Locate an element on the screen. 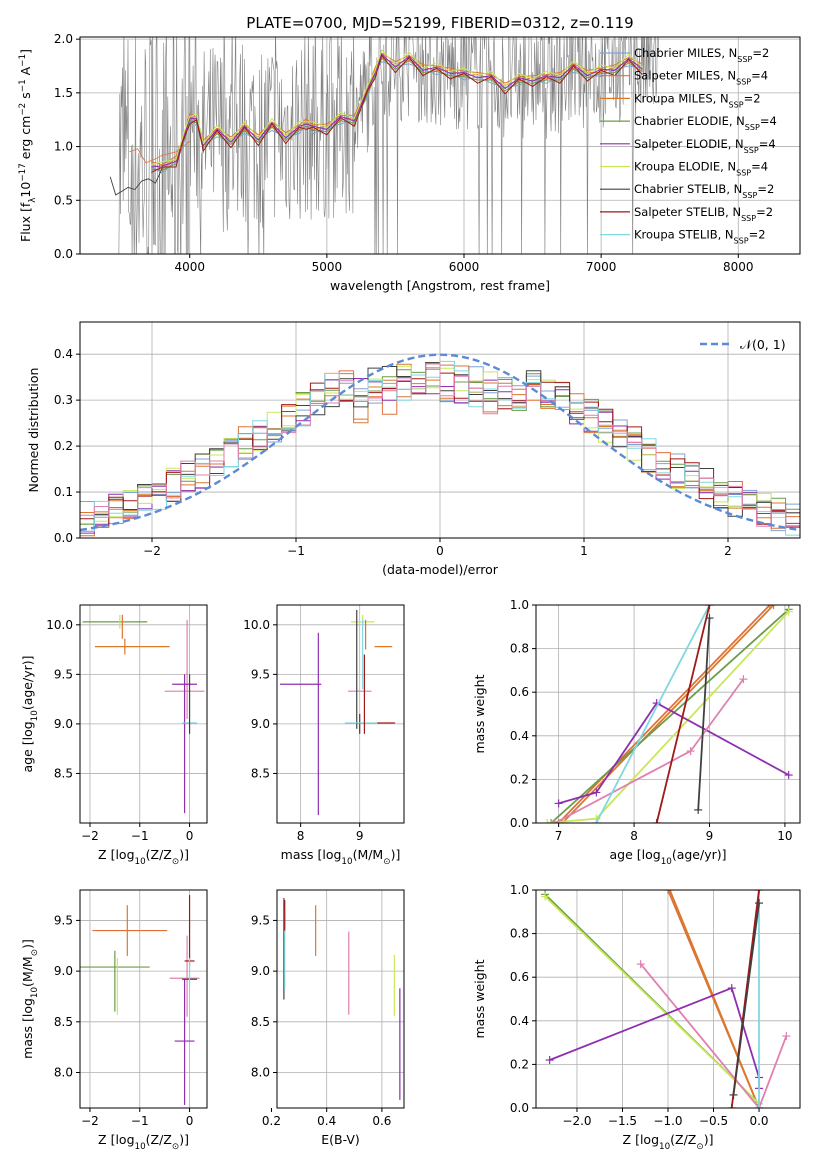 This screenshot has width=819, height=1170. x-tick-label: 1 is located at coordinates (584, 551).